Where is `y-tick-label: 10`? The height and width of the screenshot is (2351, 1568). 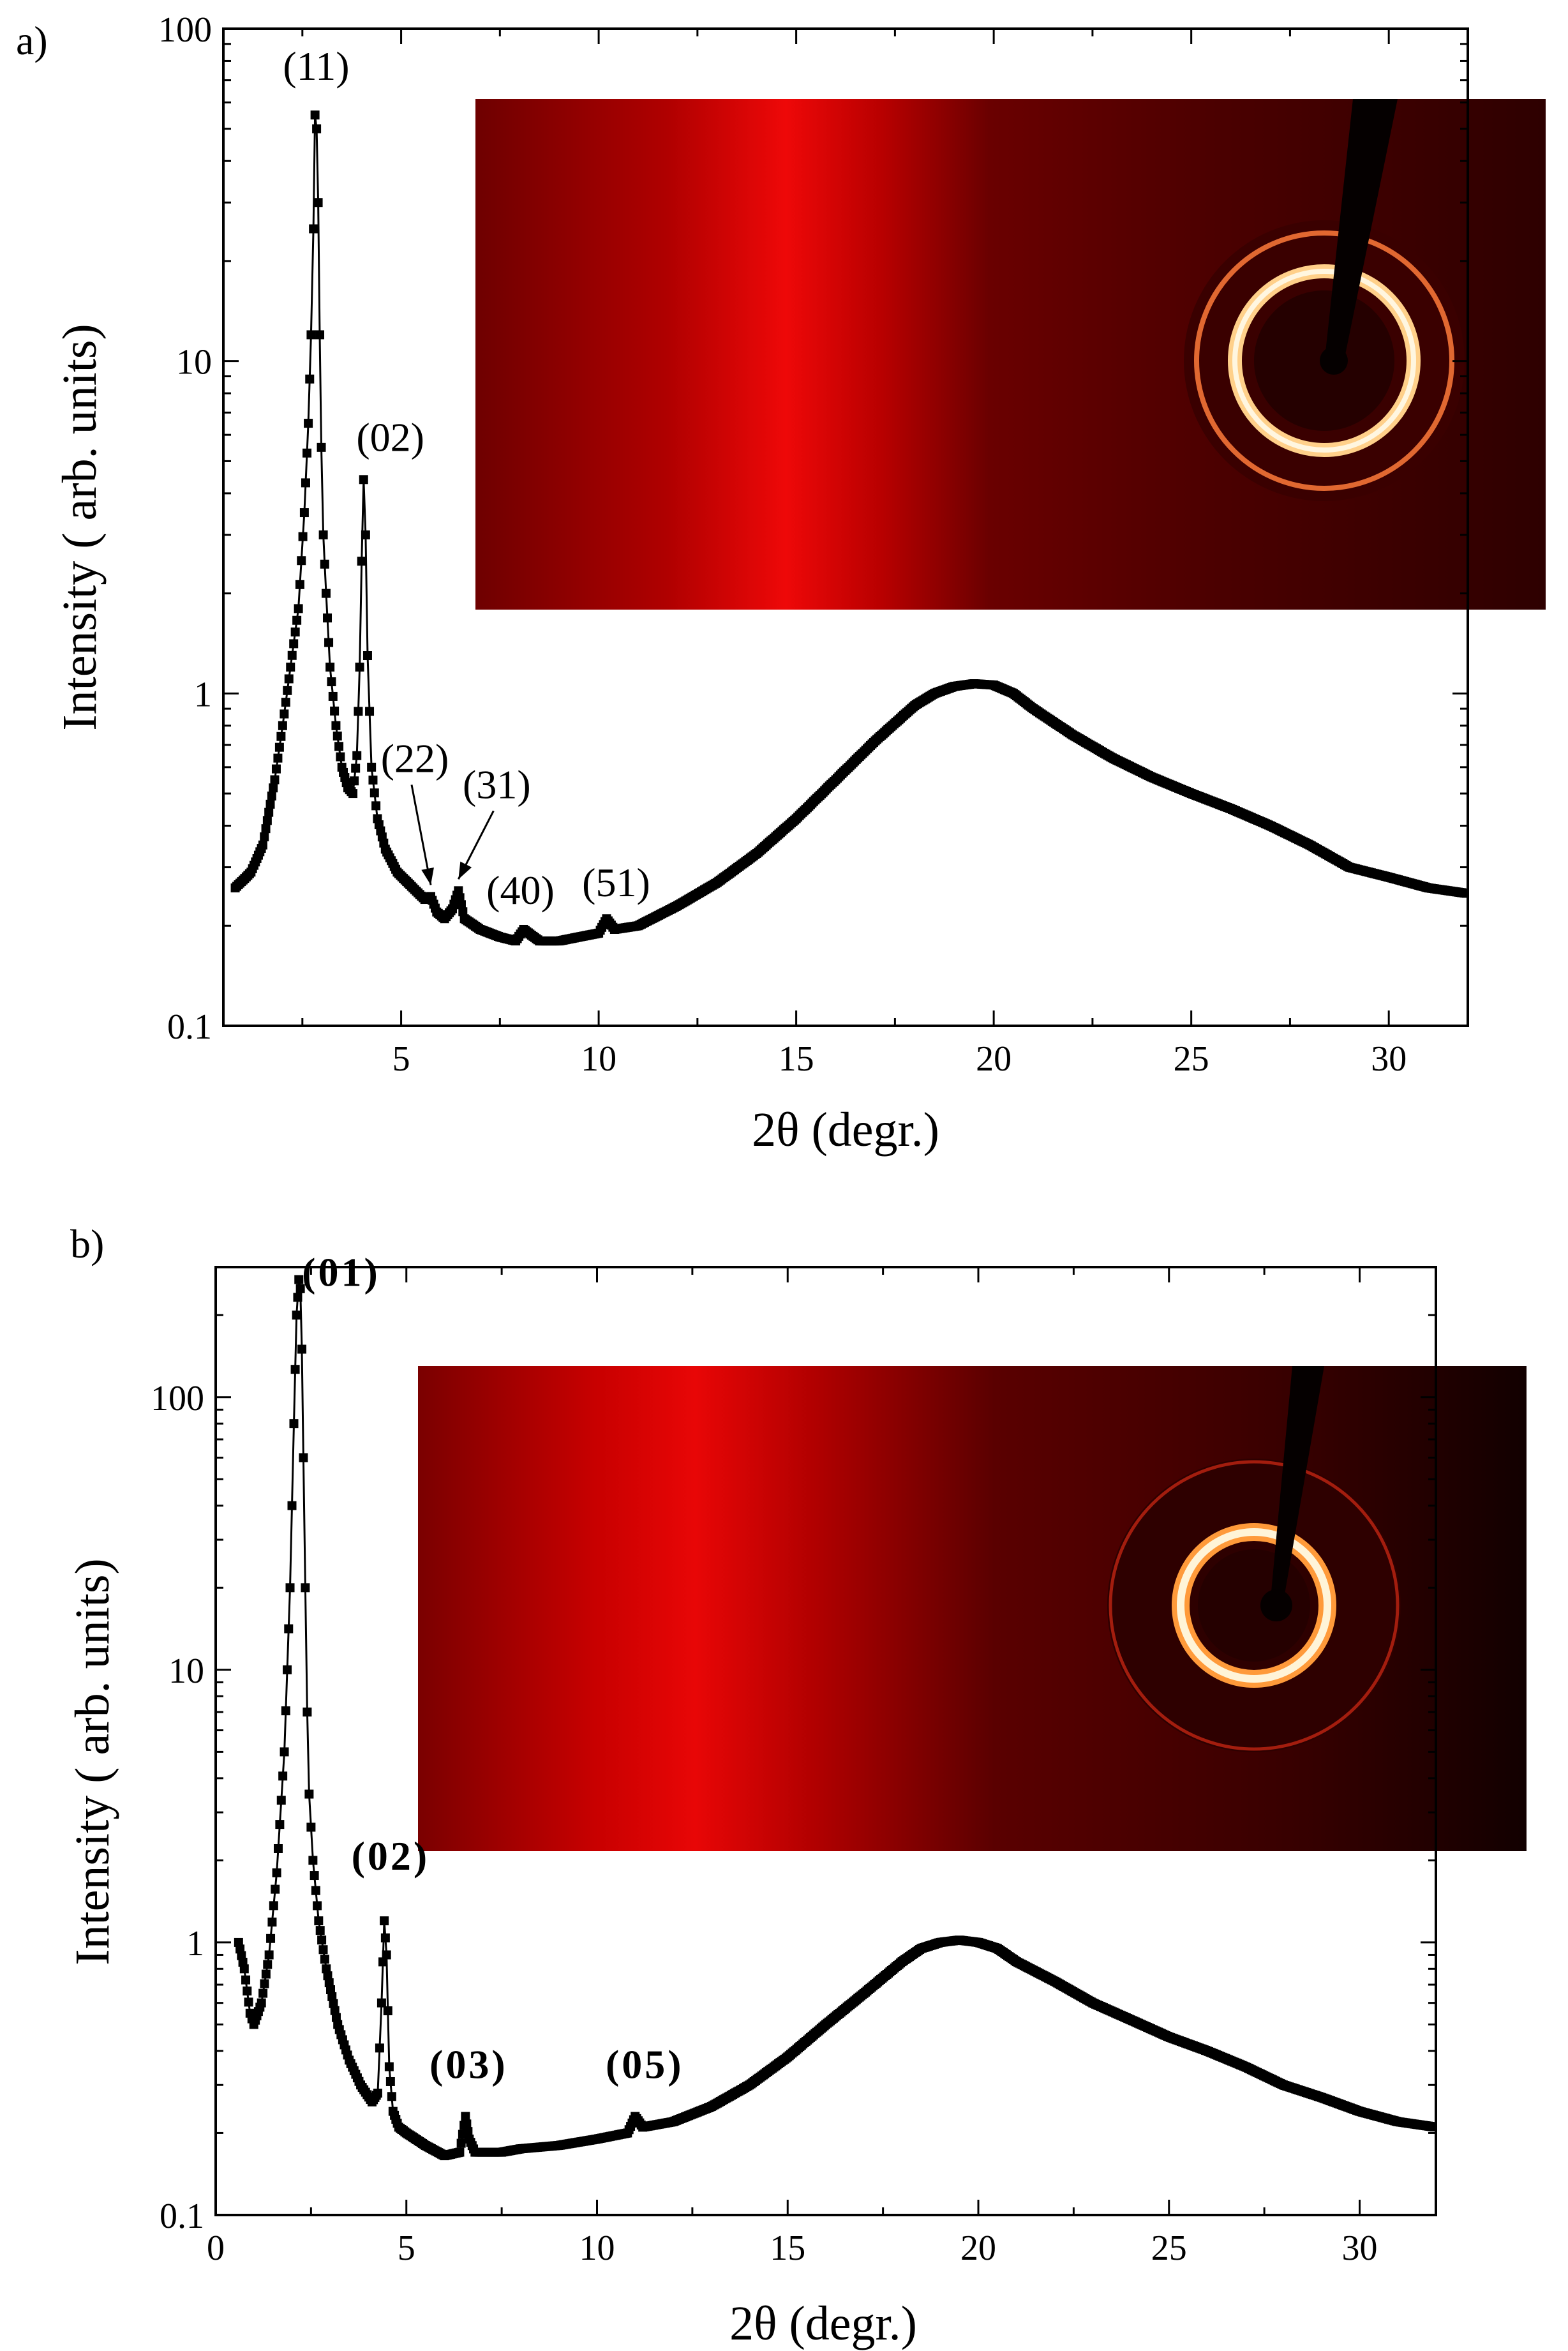
y-tick-label: 10 is located at coordinates (194, 362).